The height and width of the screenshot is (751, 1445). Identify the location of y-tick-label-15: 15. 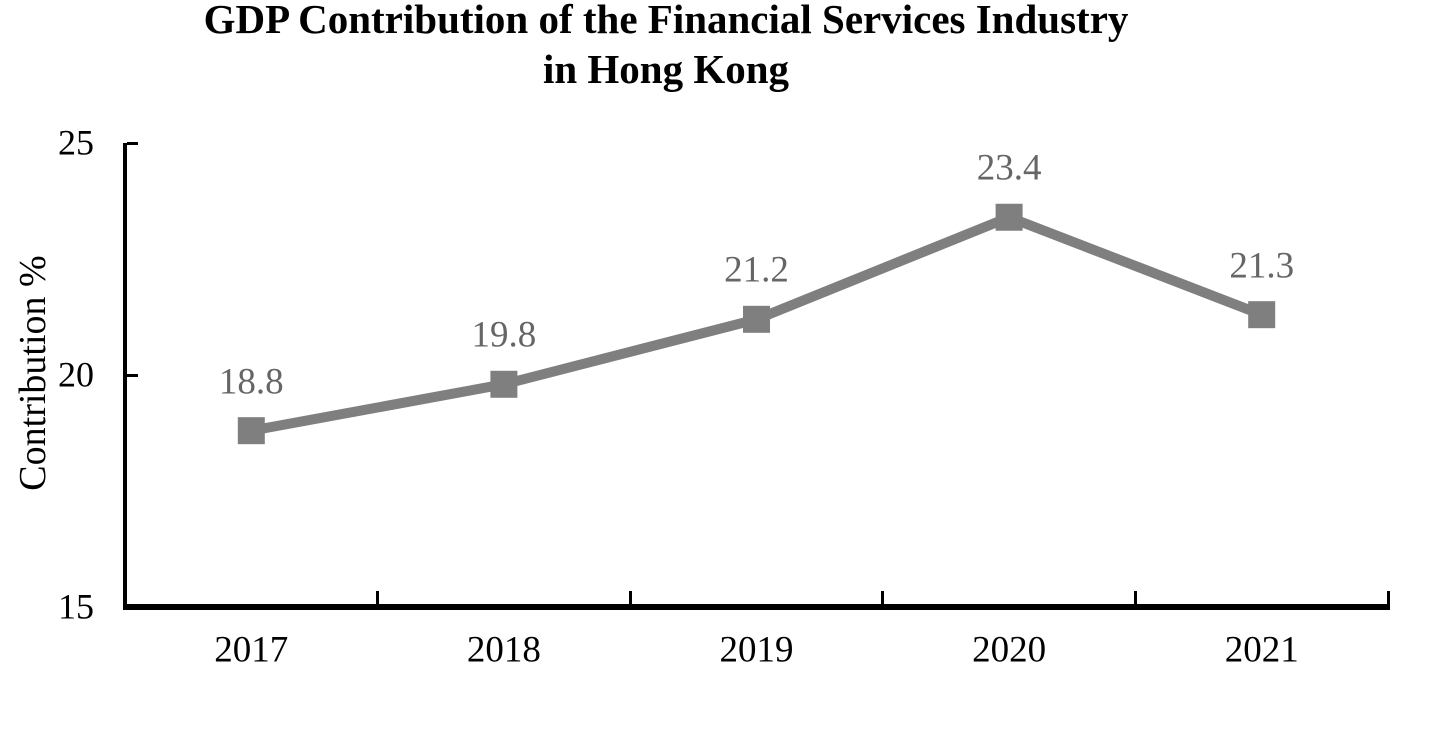
(76, 606).